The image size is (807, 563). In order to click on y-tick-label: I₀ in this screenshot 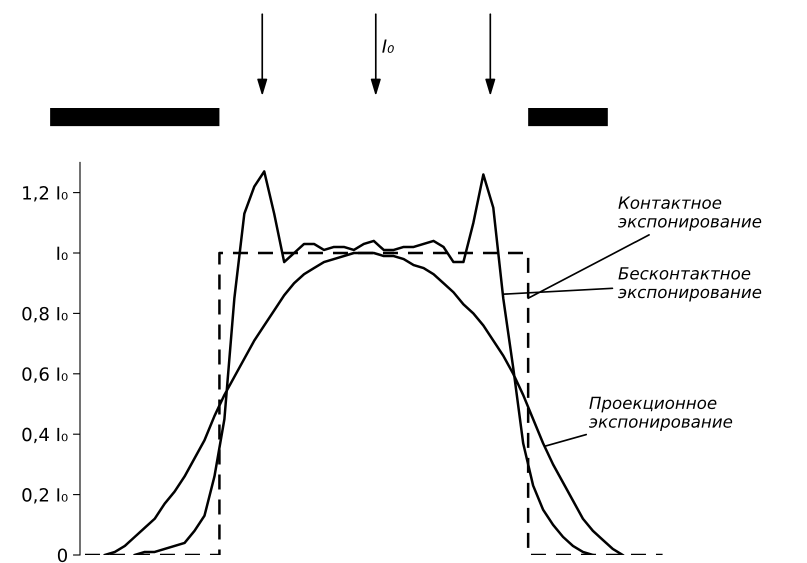, I will do `click(62, 253)`.